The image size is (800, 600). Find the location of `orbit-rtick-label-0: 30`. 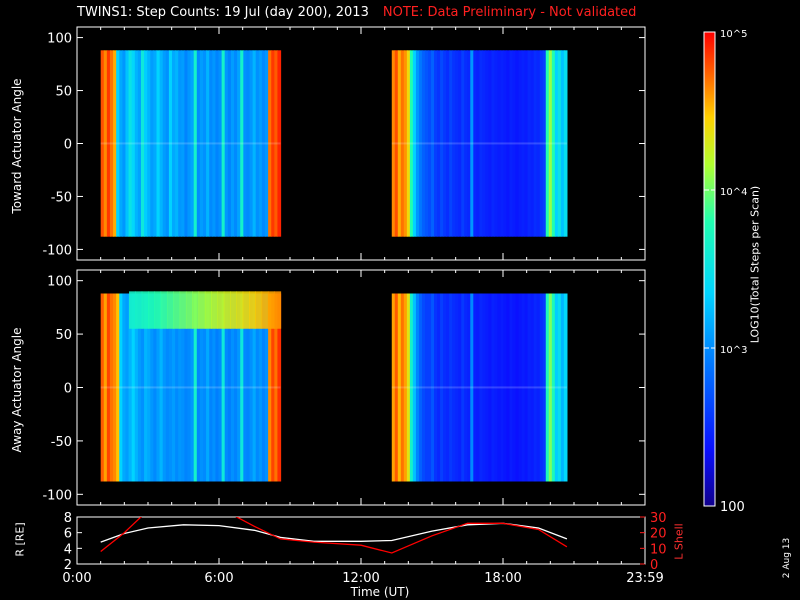

orbit-rtick-label-0: 30 is located at coordinates (658, 518).